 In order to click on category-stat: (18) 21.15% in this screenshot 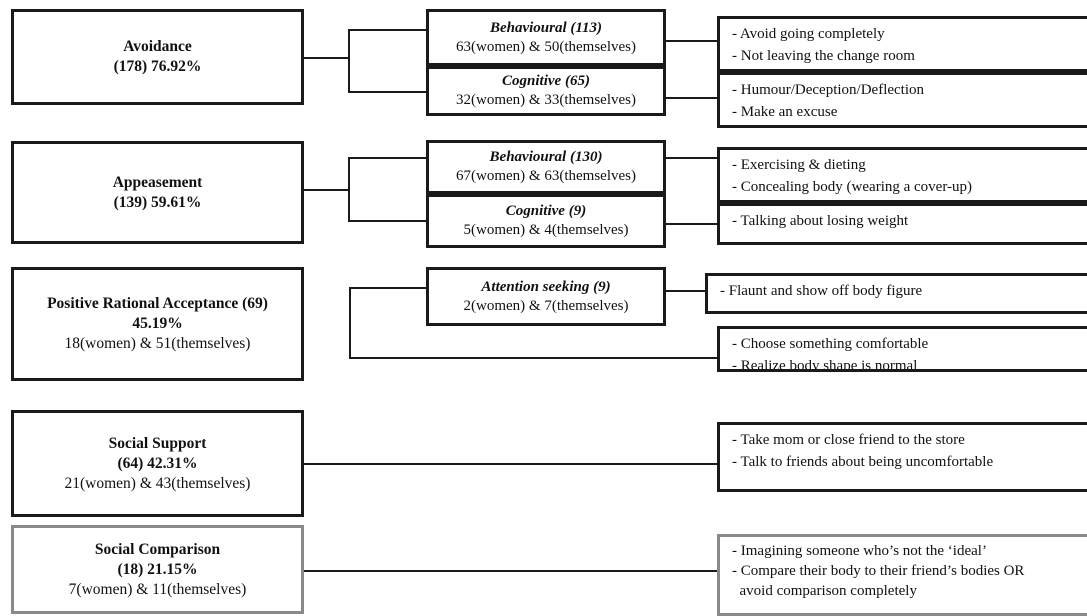, I will do `click(157, 569)`.